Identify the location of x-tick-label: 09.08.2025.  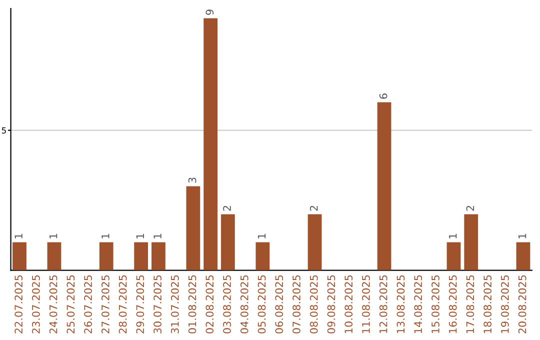
(331, 304).